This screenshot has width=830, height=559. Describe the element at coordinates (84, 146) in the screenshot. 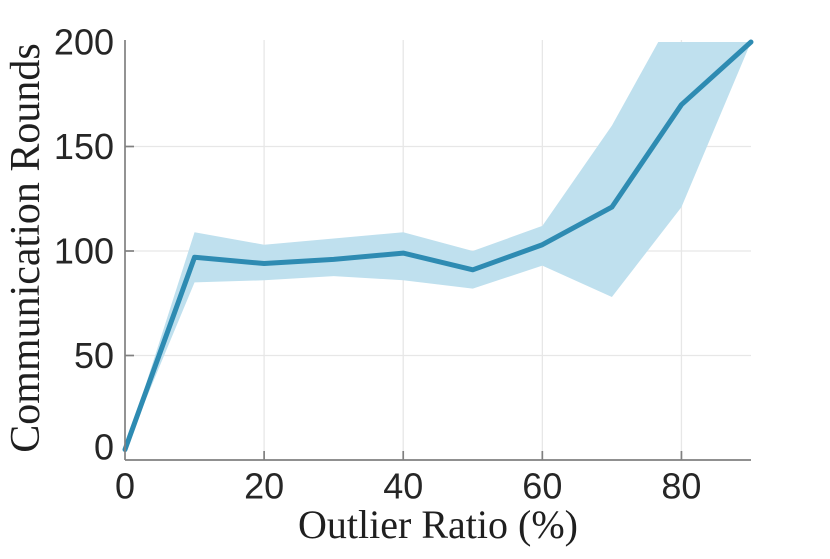

I see `y-tick-label: 150` at that location.